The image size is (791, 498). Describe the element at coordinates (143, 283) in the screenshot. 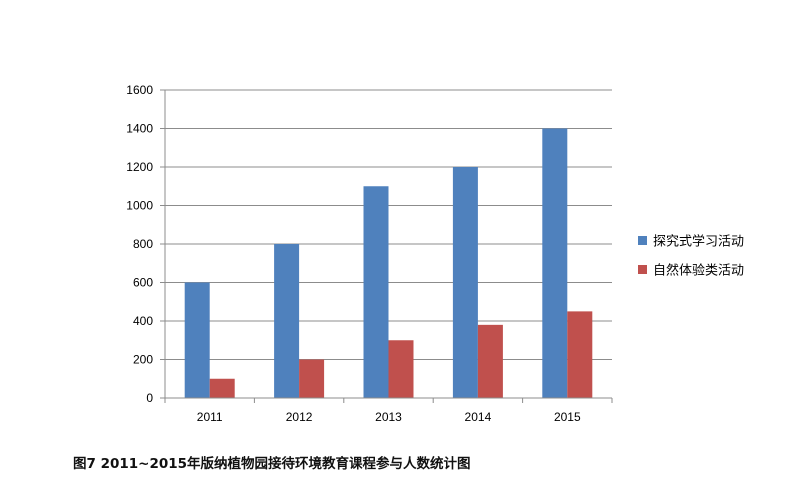

I see `y-tick-label: 600` at that location.